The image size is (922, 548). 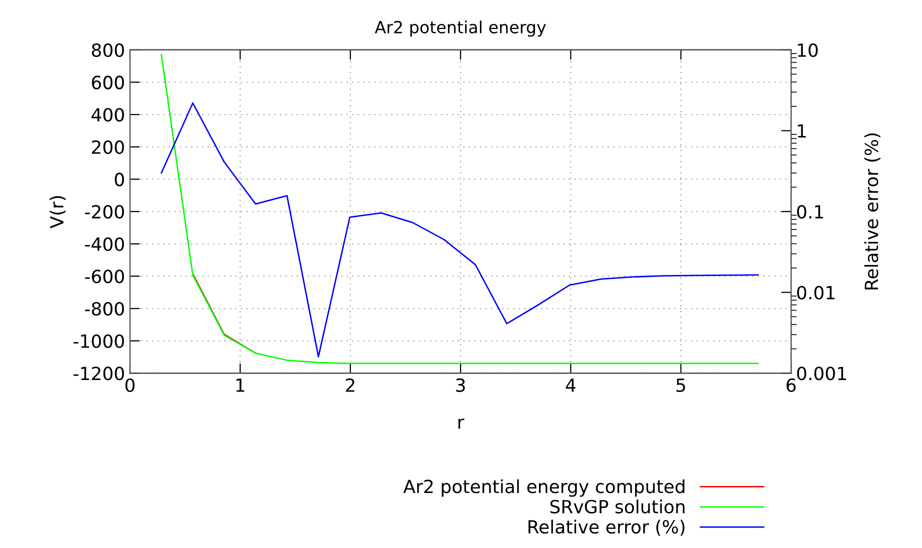 I want to click on y-tick-label: 200, so click(x=108, y=147).